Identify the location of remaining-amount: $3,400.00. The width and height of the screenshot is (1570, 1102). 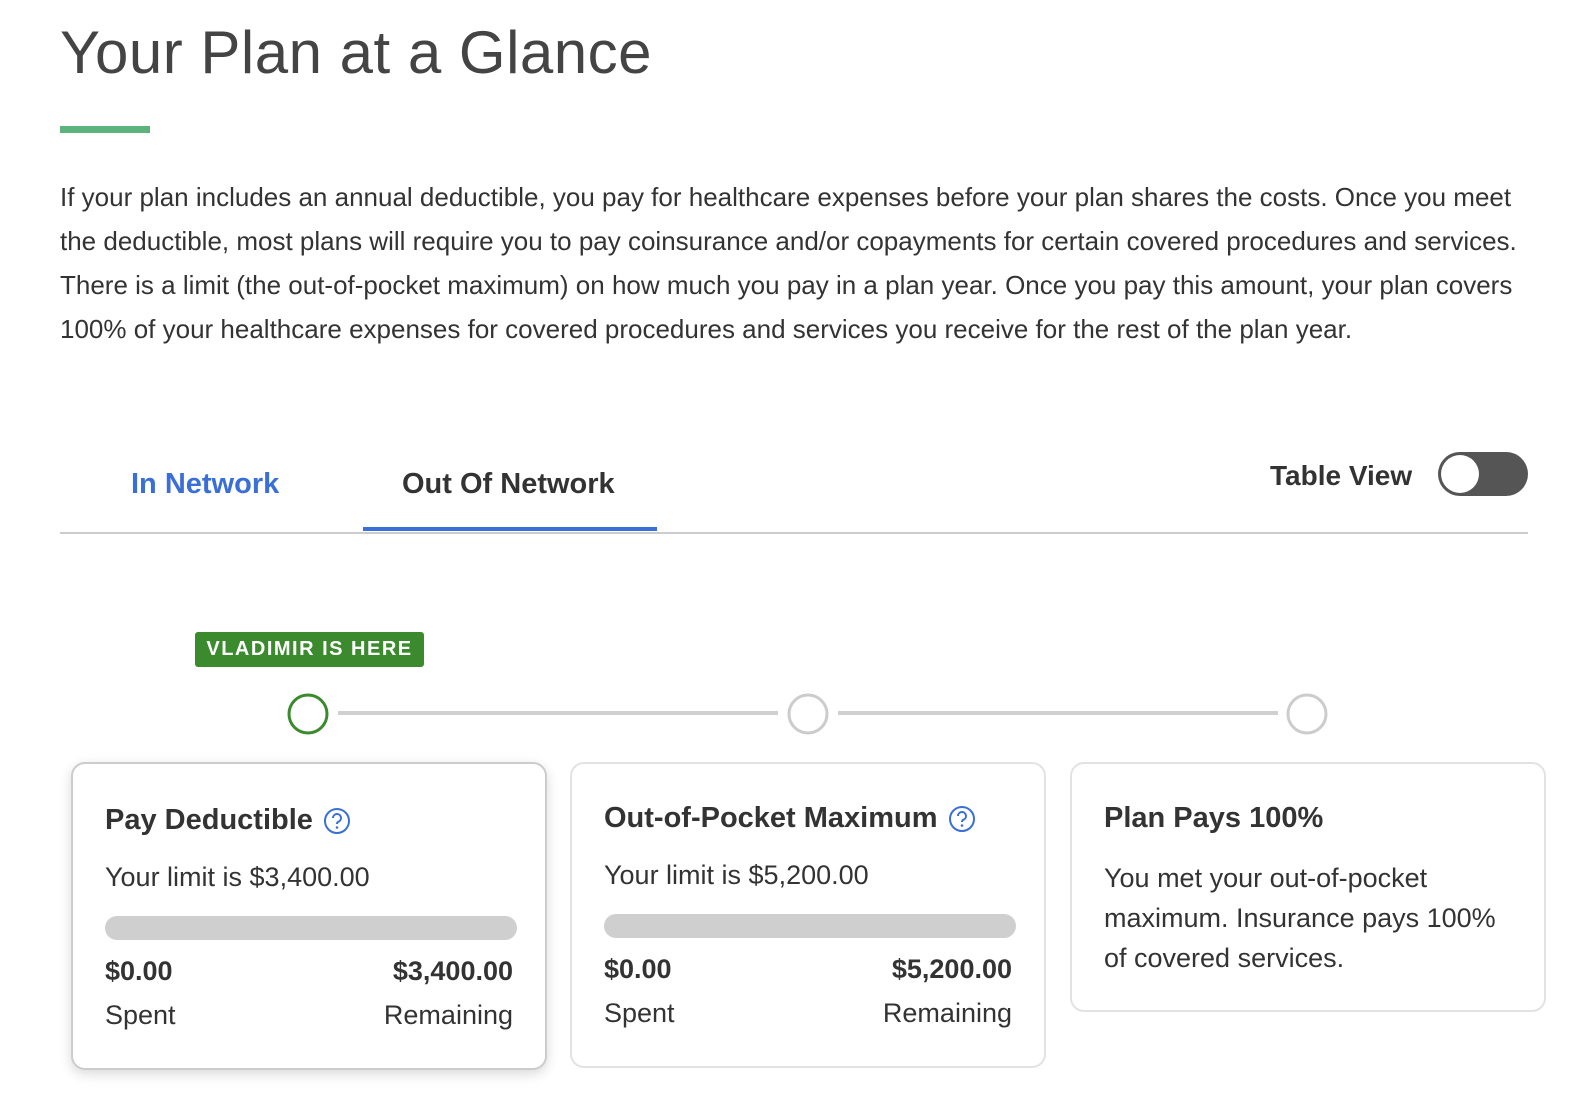
(452, 971).